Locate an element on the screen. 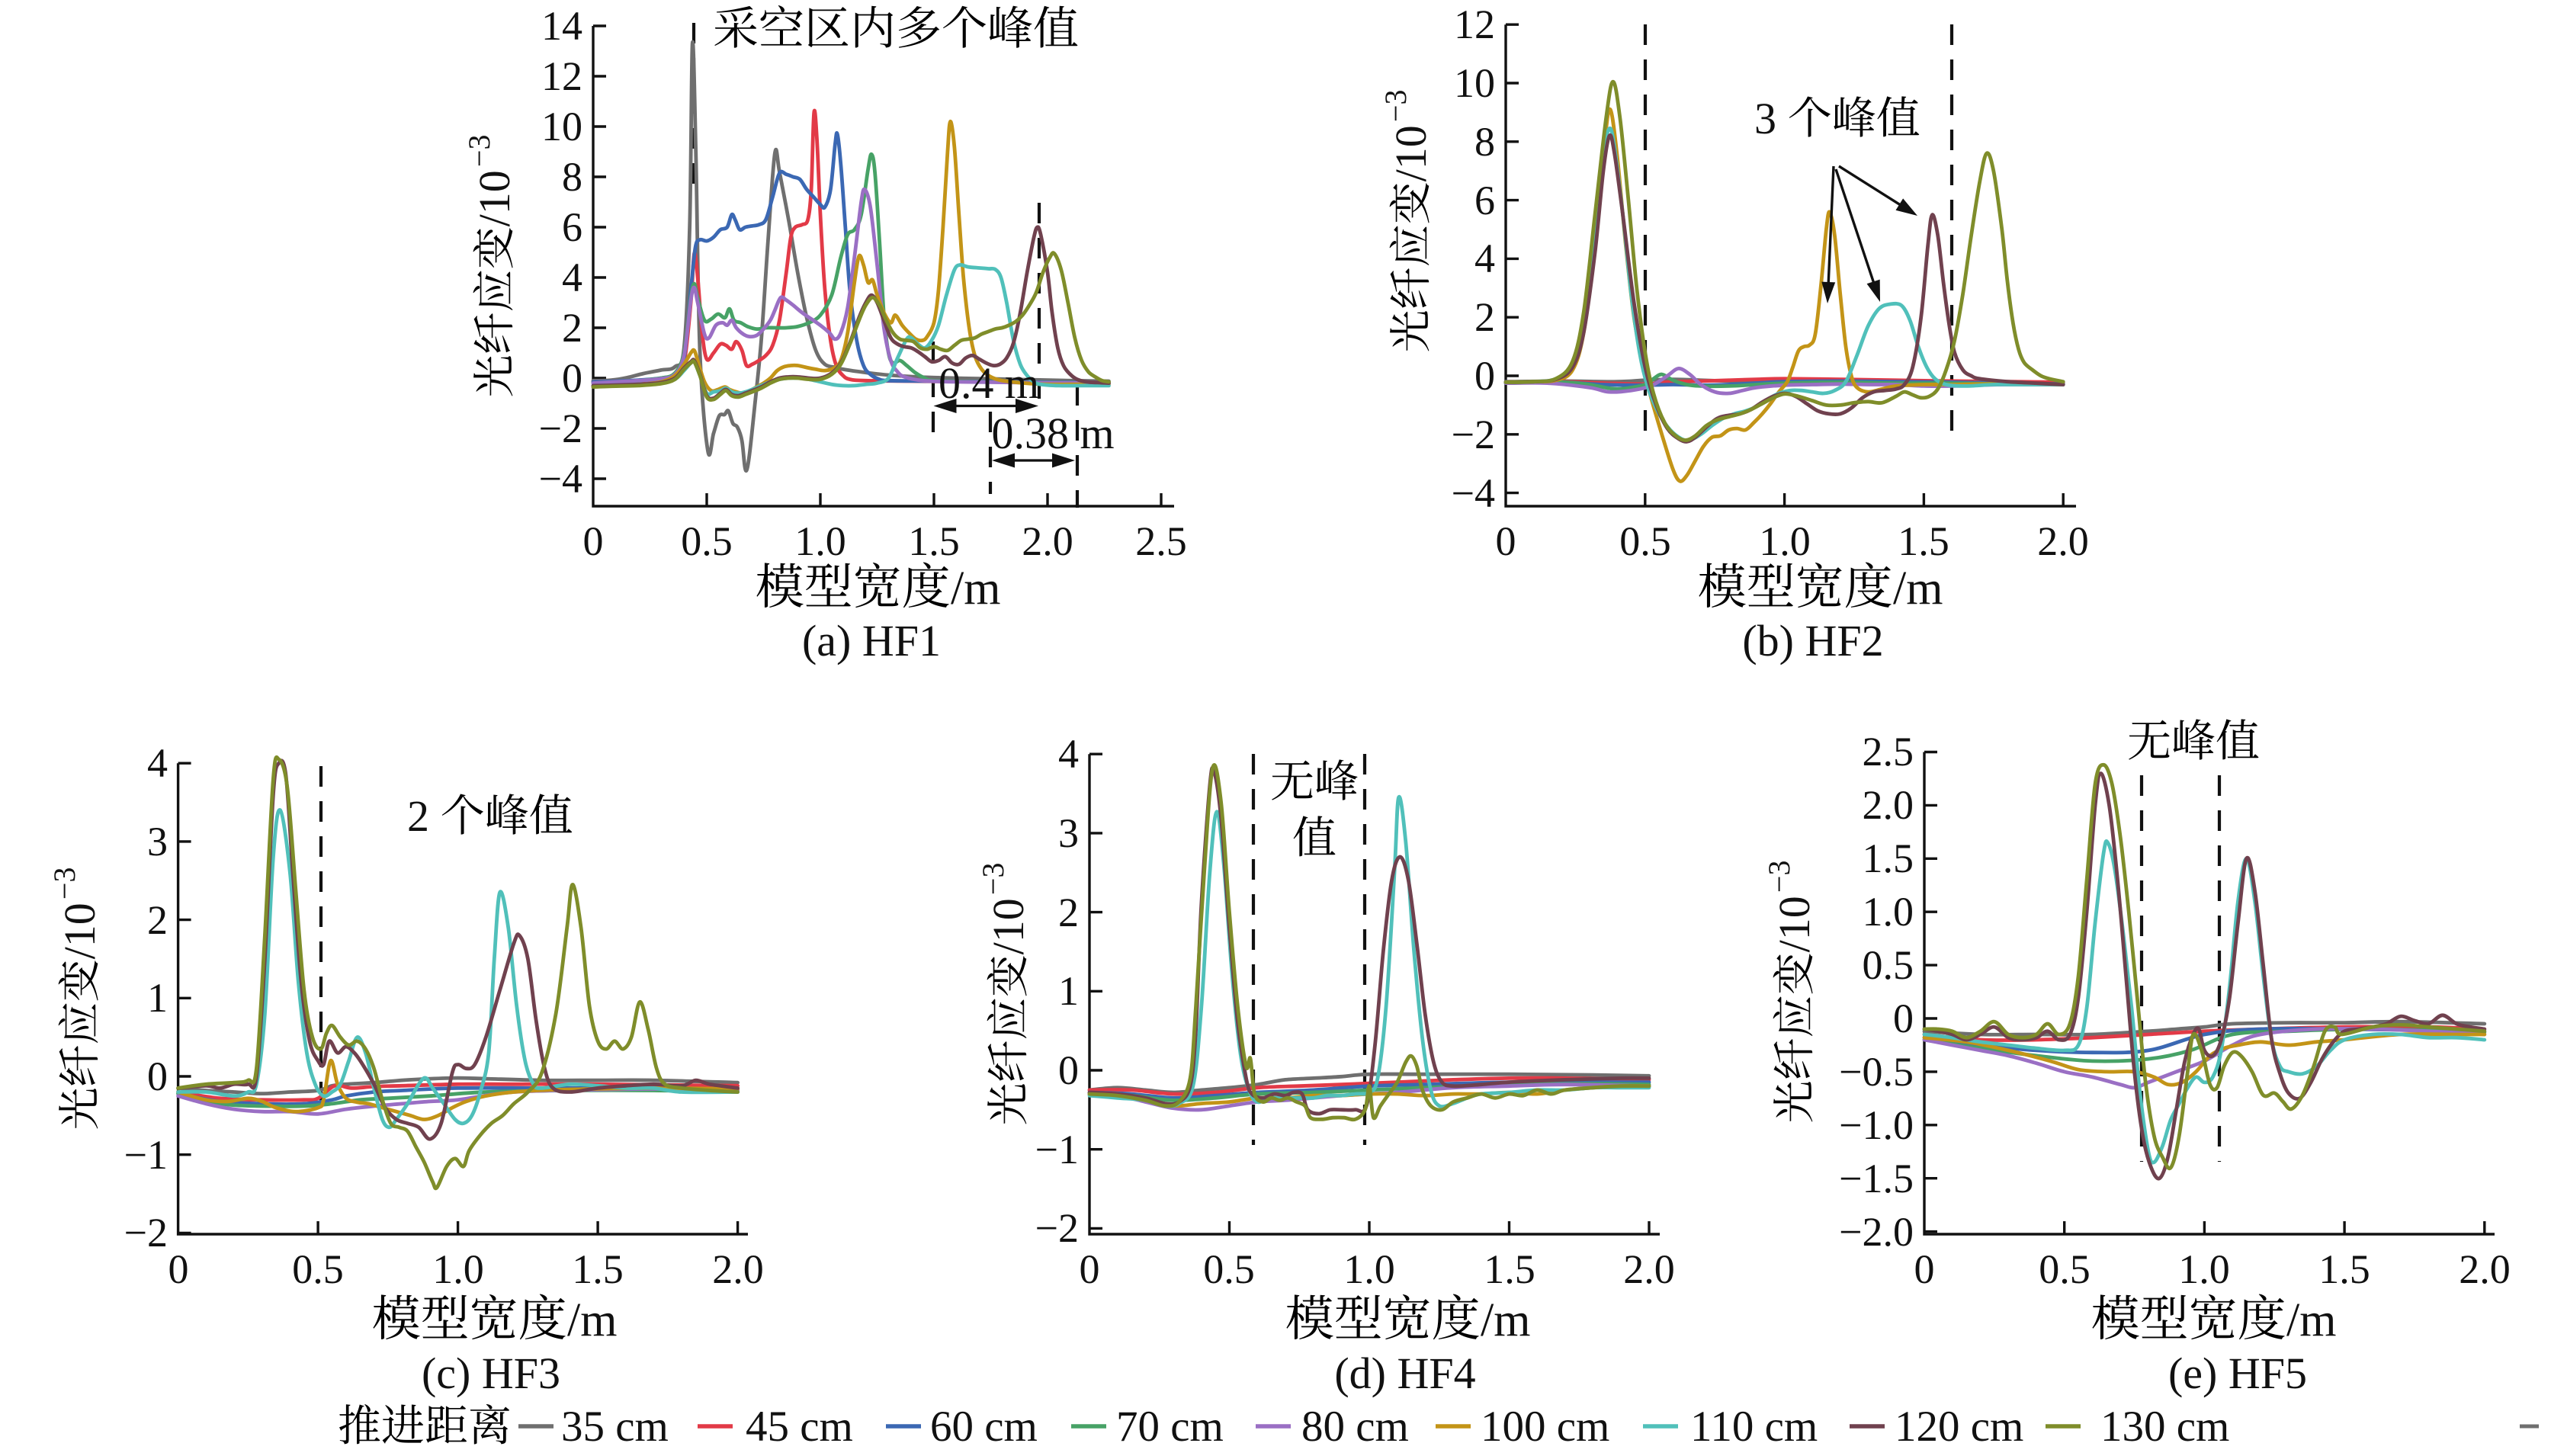 Image resolution: width=2551 pixels, height=1456 pixels. svg-text: 14 is located at coordinates (561, 26).